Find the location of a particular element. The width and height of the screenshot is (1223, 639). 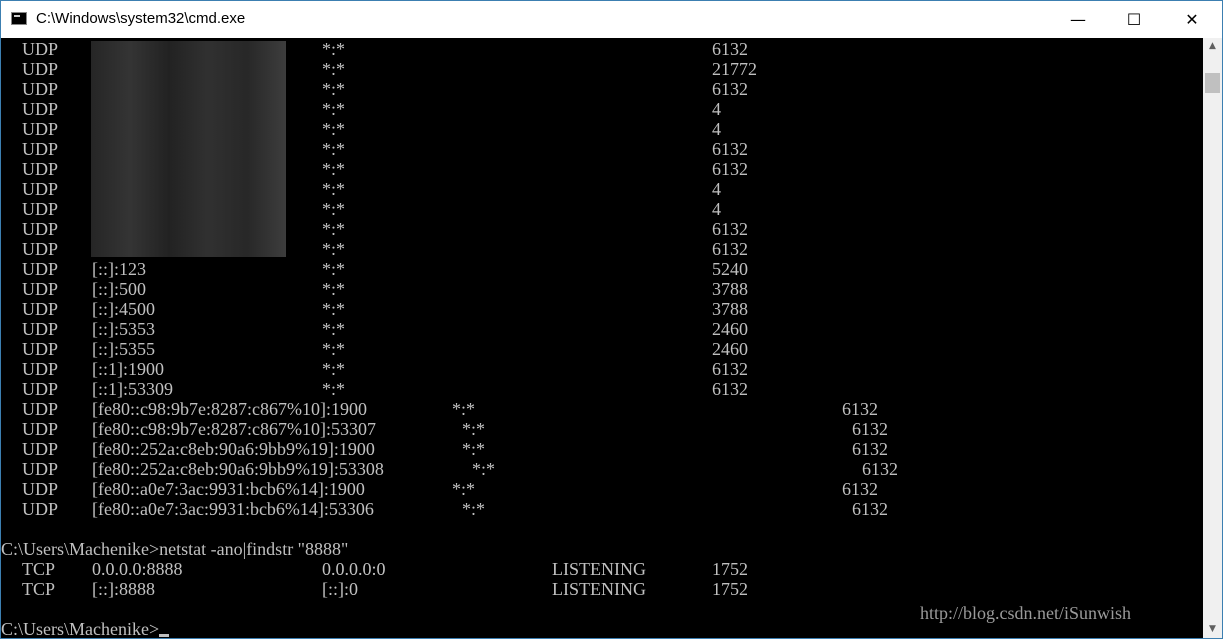

maximize-button: ☐ is located at coordinates (1134, 19).